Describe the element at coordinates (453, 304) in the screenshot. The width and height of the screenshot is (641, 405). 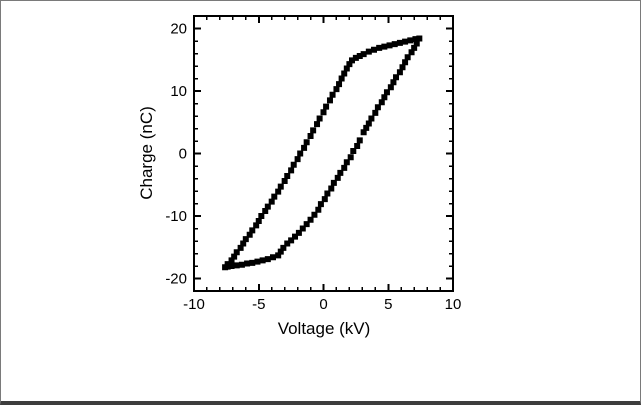
I see `x-tick-label: 10` at that location.